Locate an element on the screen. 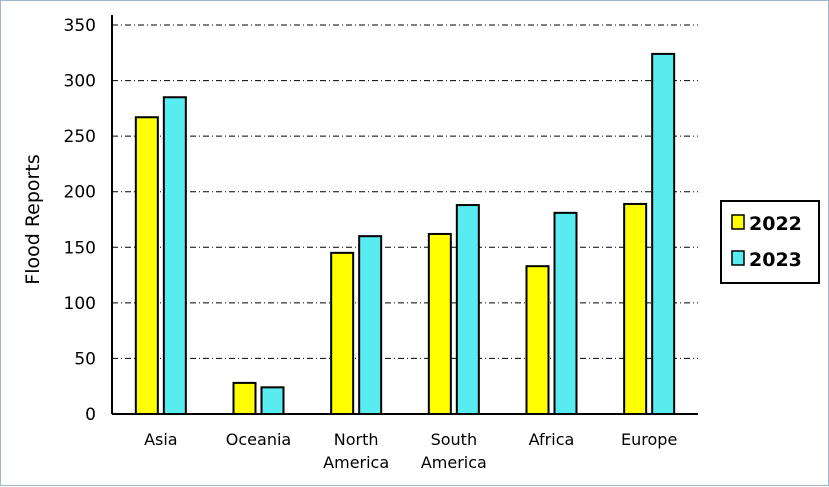 The width and height of the screenshot is (829, 487). y-tick-label: 350 is located at coordinates (80, 26).